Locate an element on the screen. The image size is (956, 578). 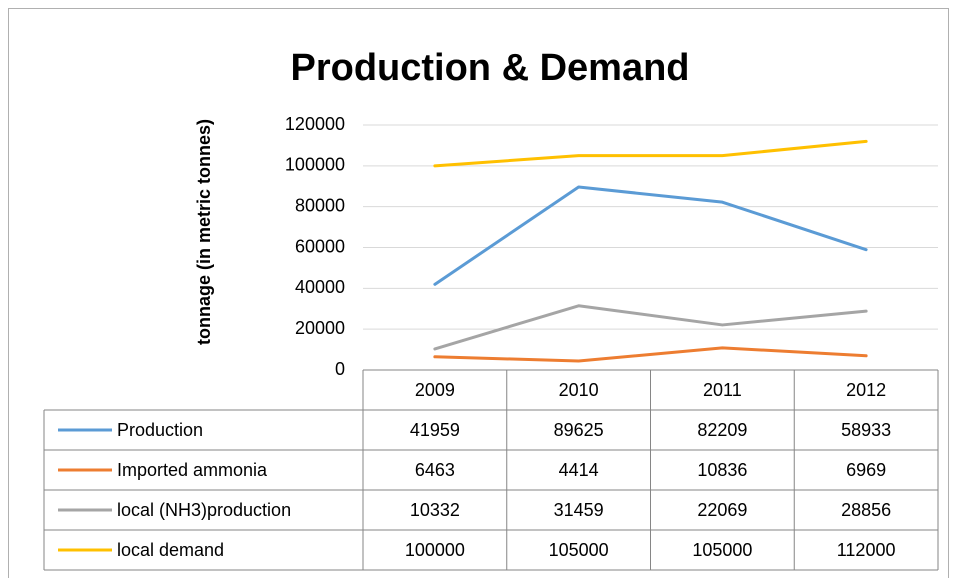
table-value: 58933 is located at coordinates (866, 430).